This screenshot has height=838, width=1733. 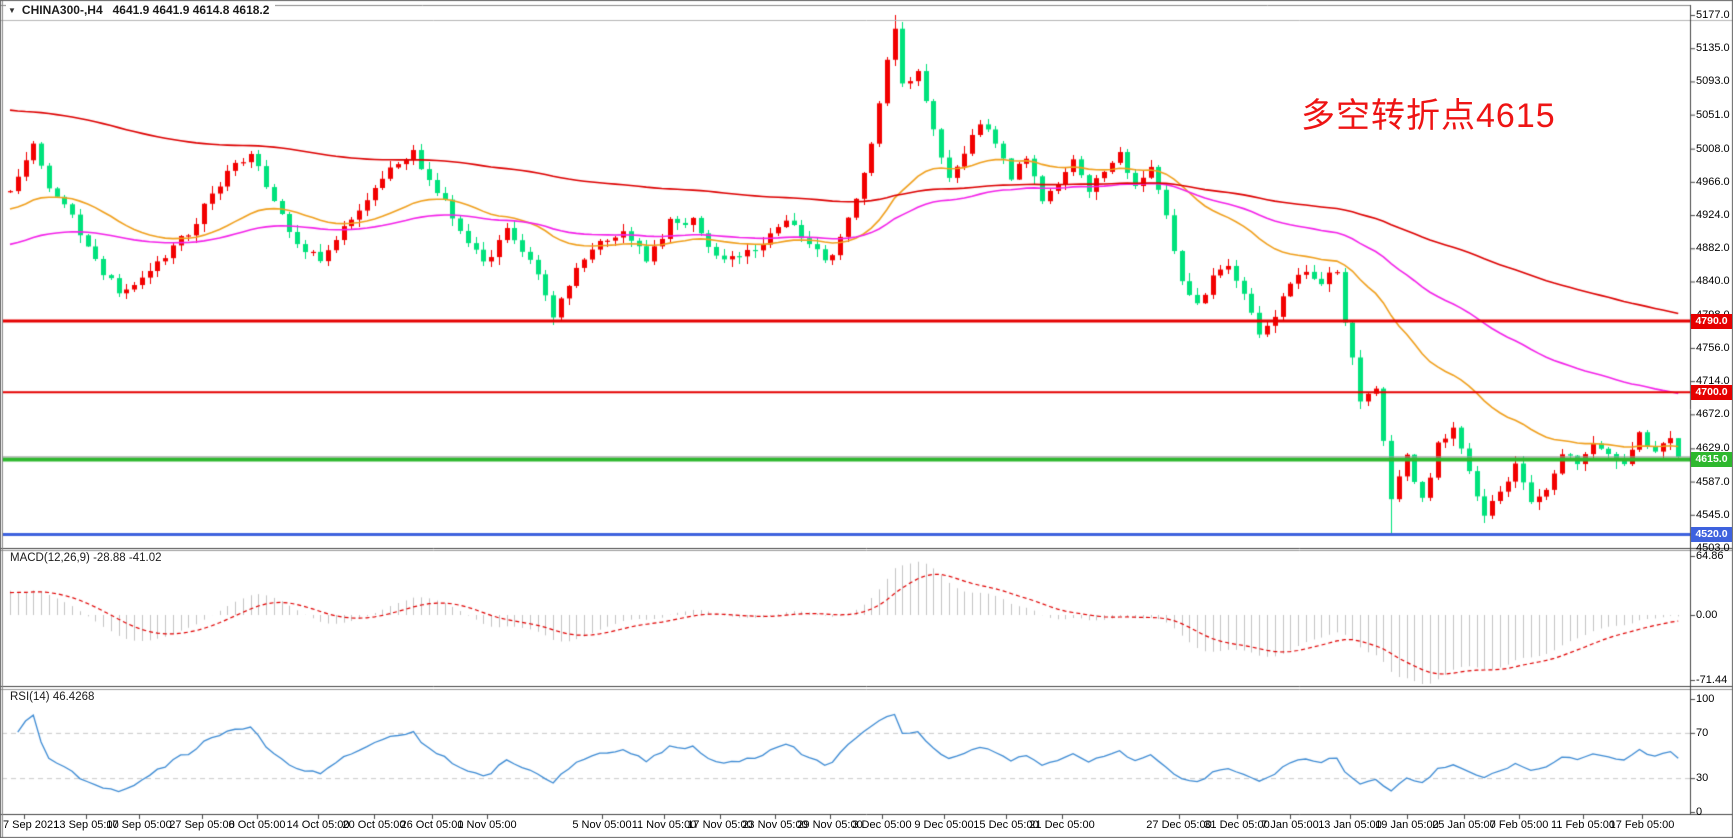 What do you see at coordinates (1350, 825) in the screenshot?
I see `time-axis-label: 13 Jan 05:00` at bounding box center [1350, 825].